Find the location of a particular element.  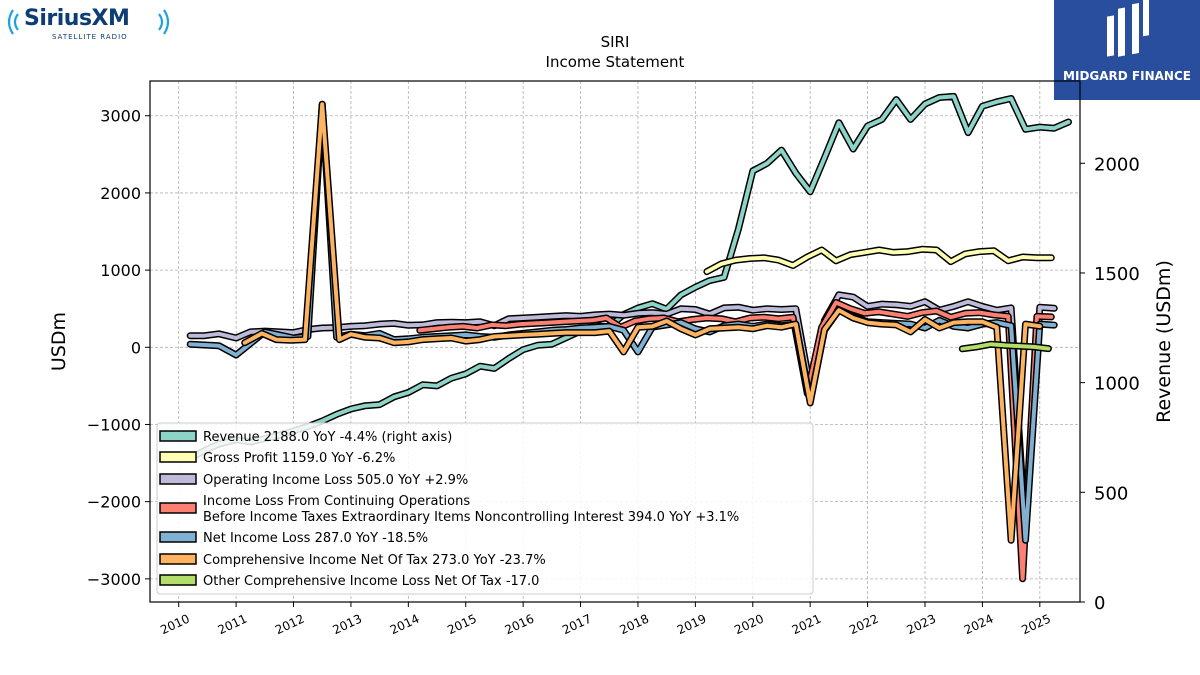

y-right-tick-label: 2000 is located at coordinates (1117, 164).